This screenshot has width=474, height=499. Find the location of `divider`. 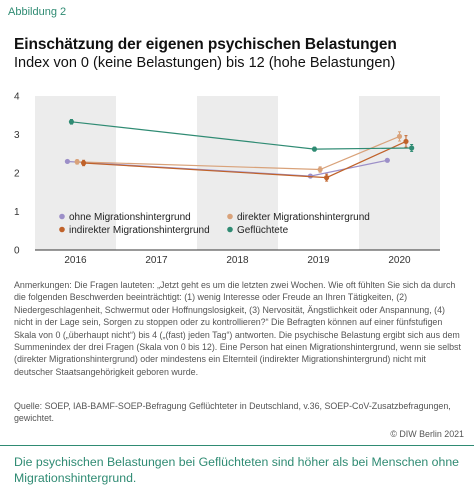

divider is located at coordinates (237, 445).